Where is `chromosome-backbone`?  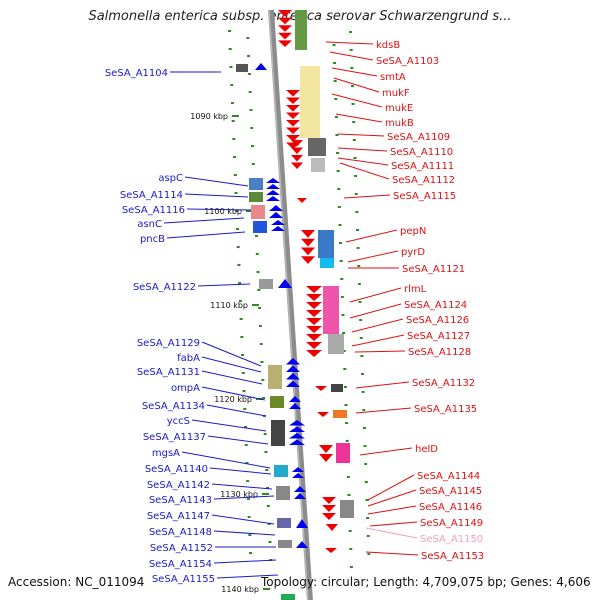
chromosome-backbone is located at coordinates (290, 304).